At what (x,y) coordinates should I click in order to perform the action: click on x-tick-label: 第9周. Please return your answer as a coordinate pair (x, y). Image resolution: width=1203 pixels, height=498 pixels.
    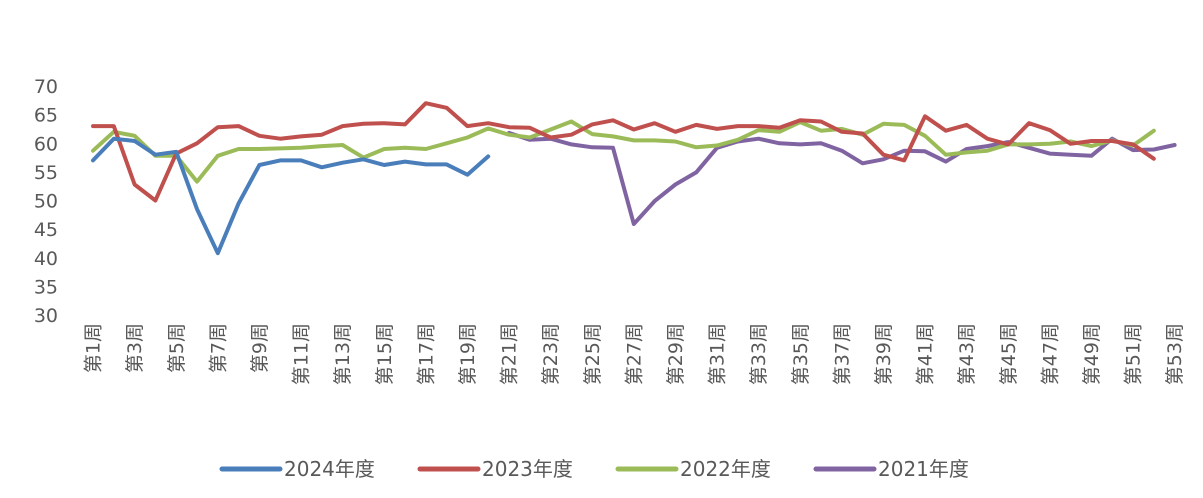
    Looking at the image, I should click on (260, 348).